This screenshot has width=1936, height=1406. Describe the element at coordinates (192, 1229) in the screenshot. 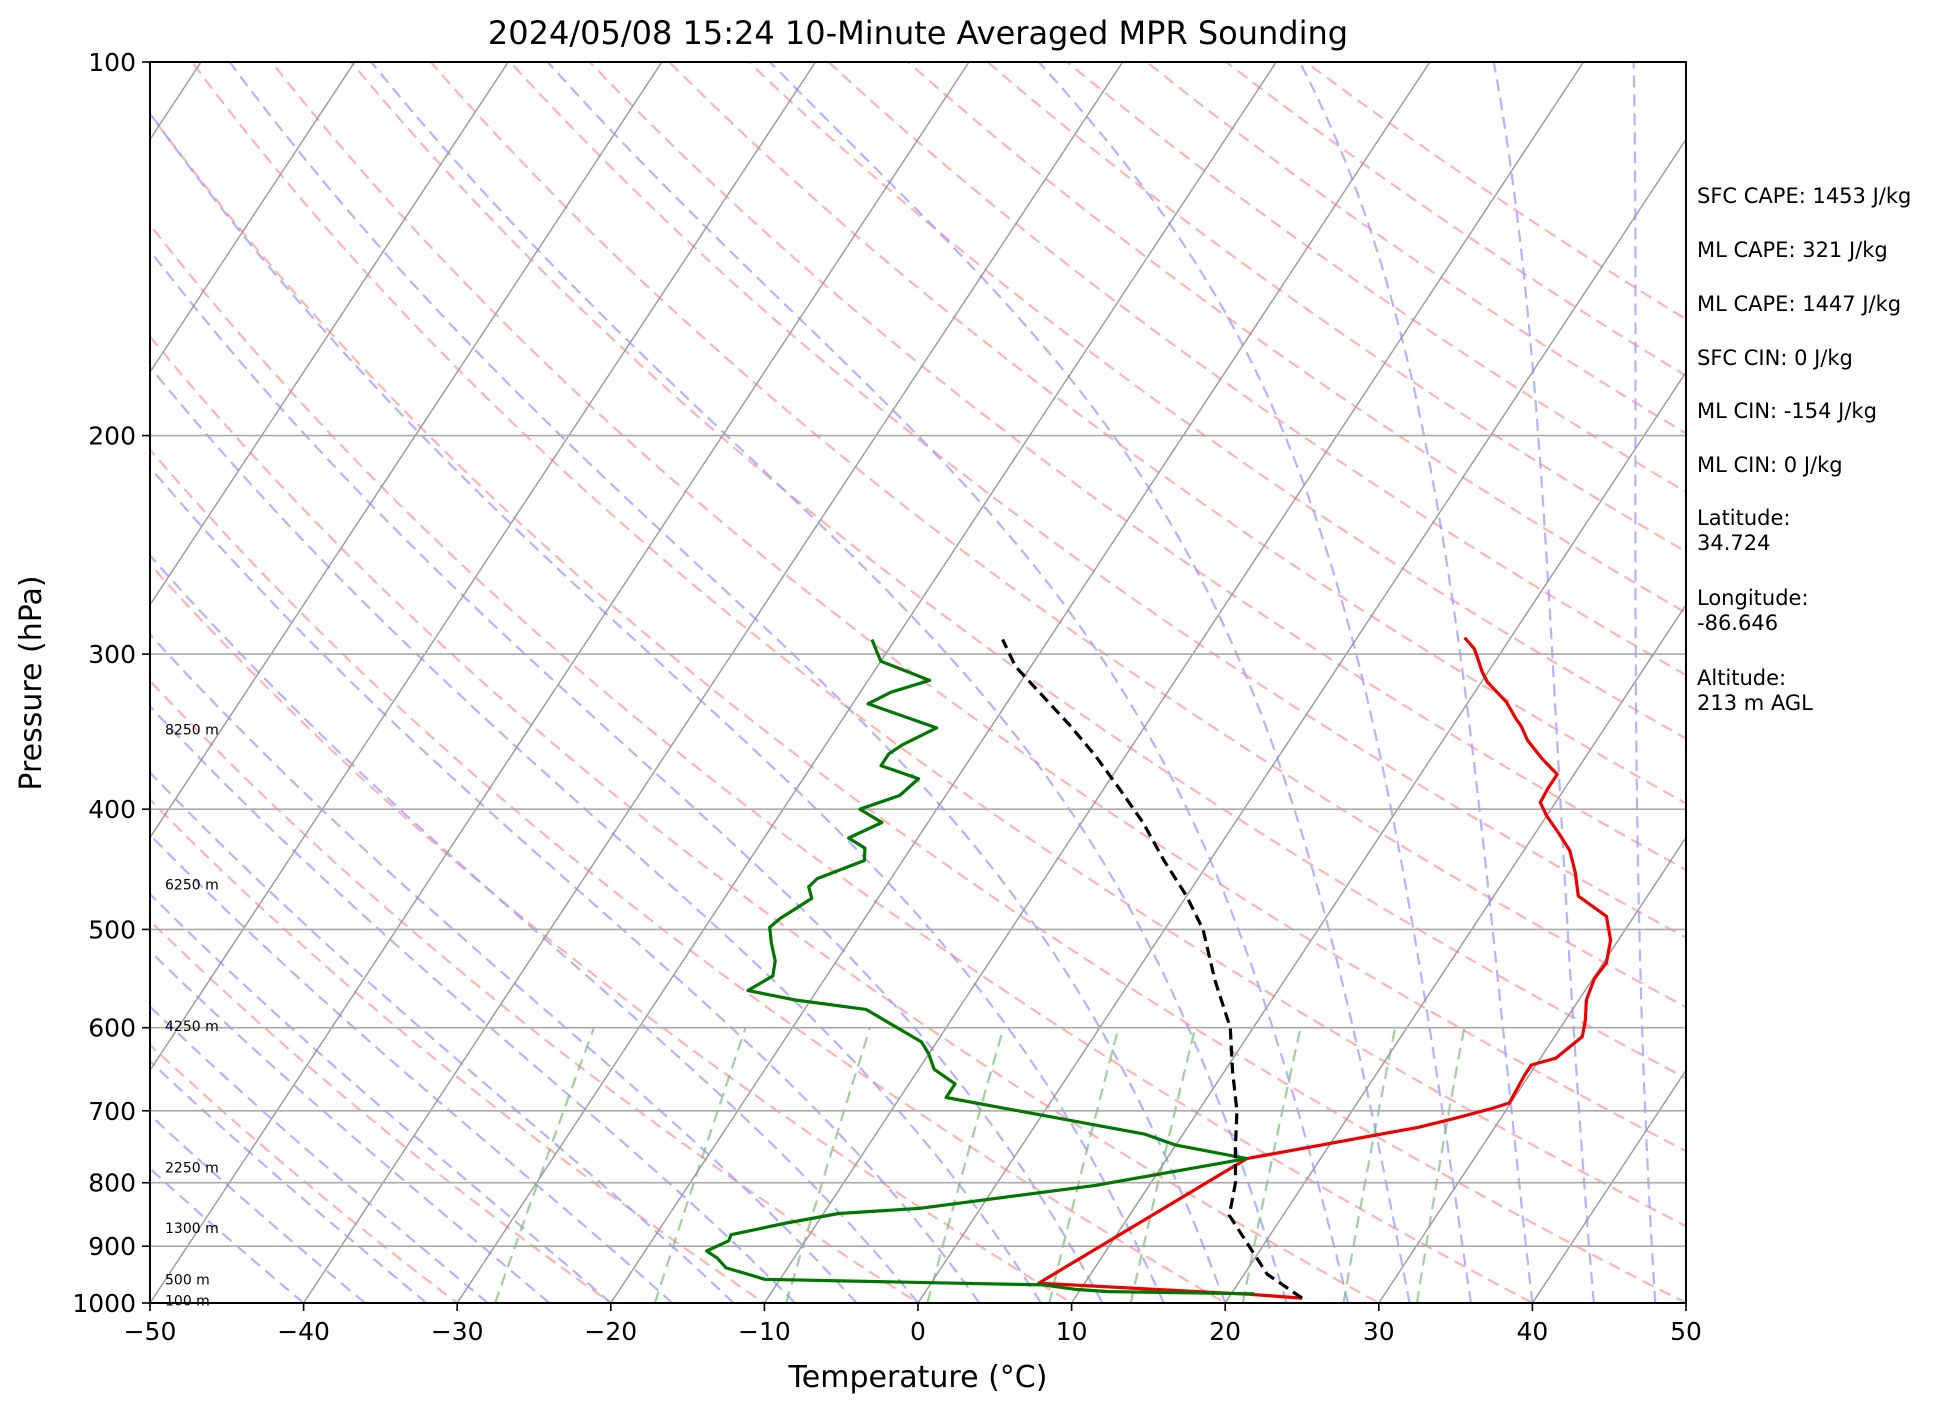

I see `height-label: 1300 m` at that location.